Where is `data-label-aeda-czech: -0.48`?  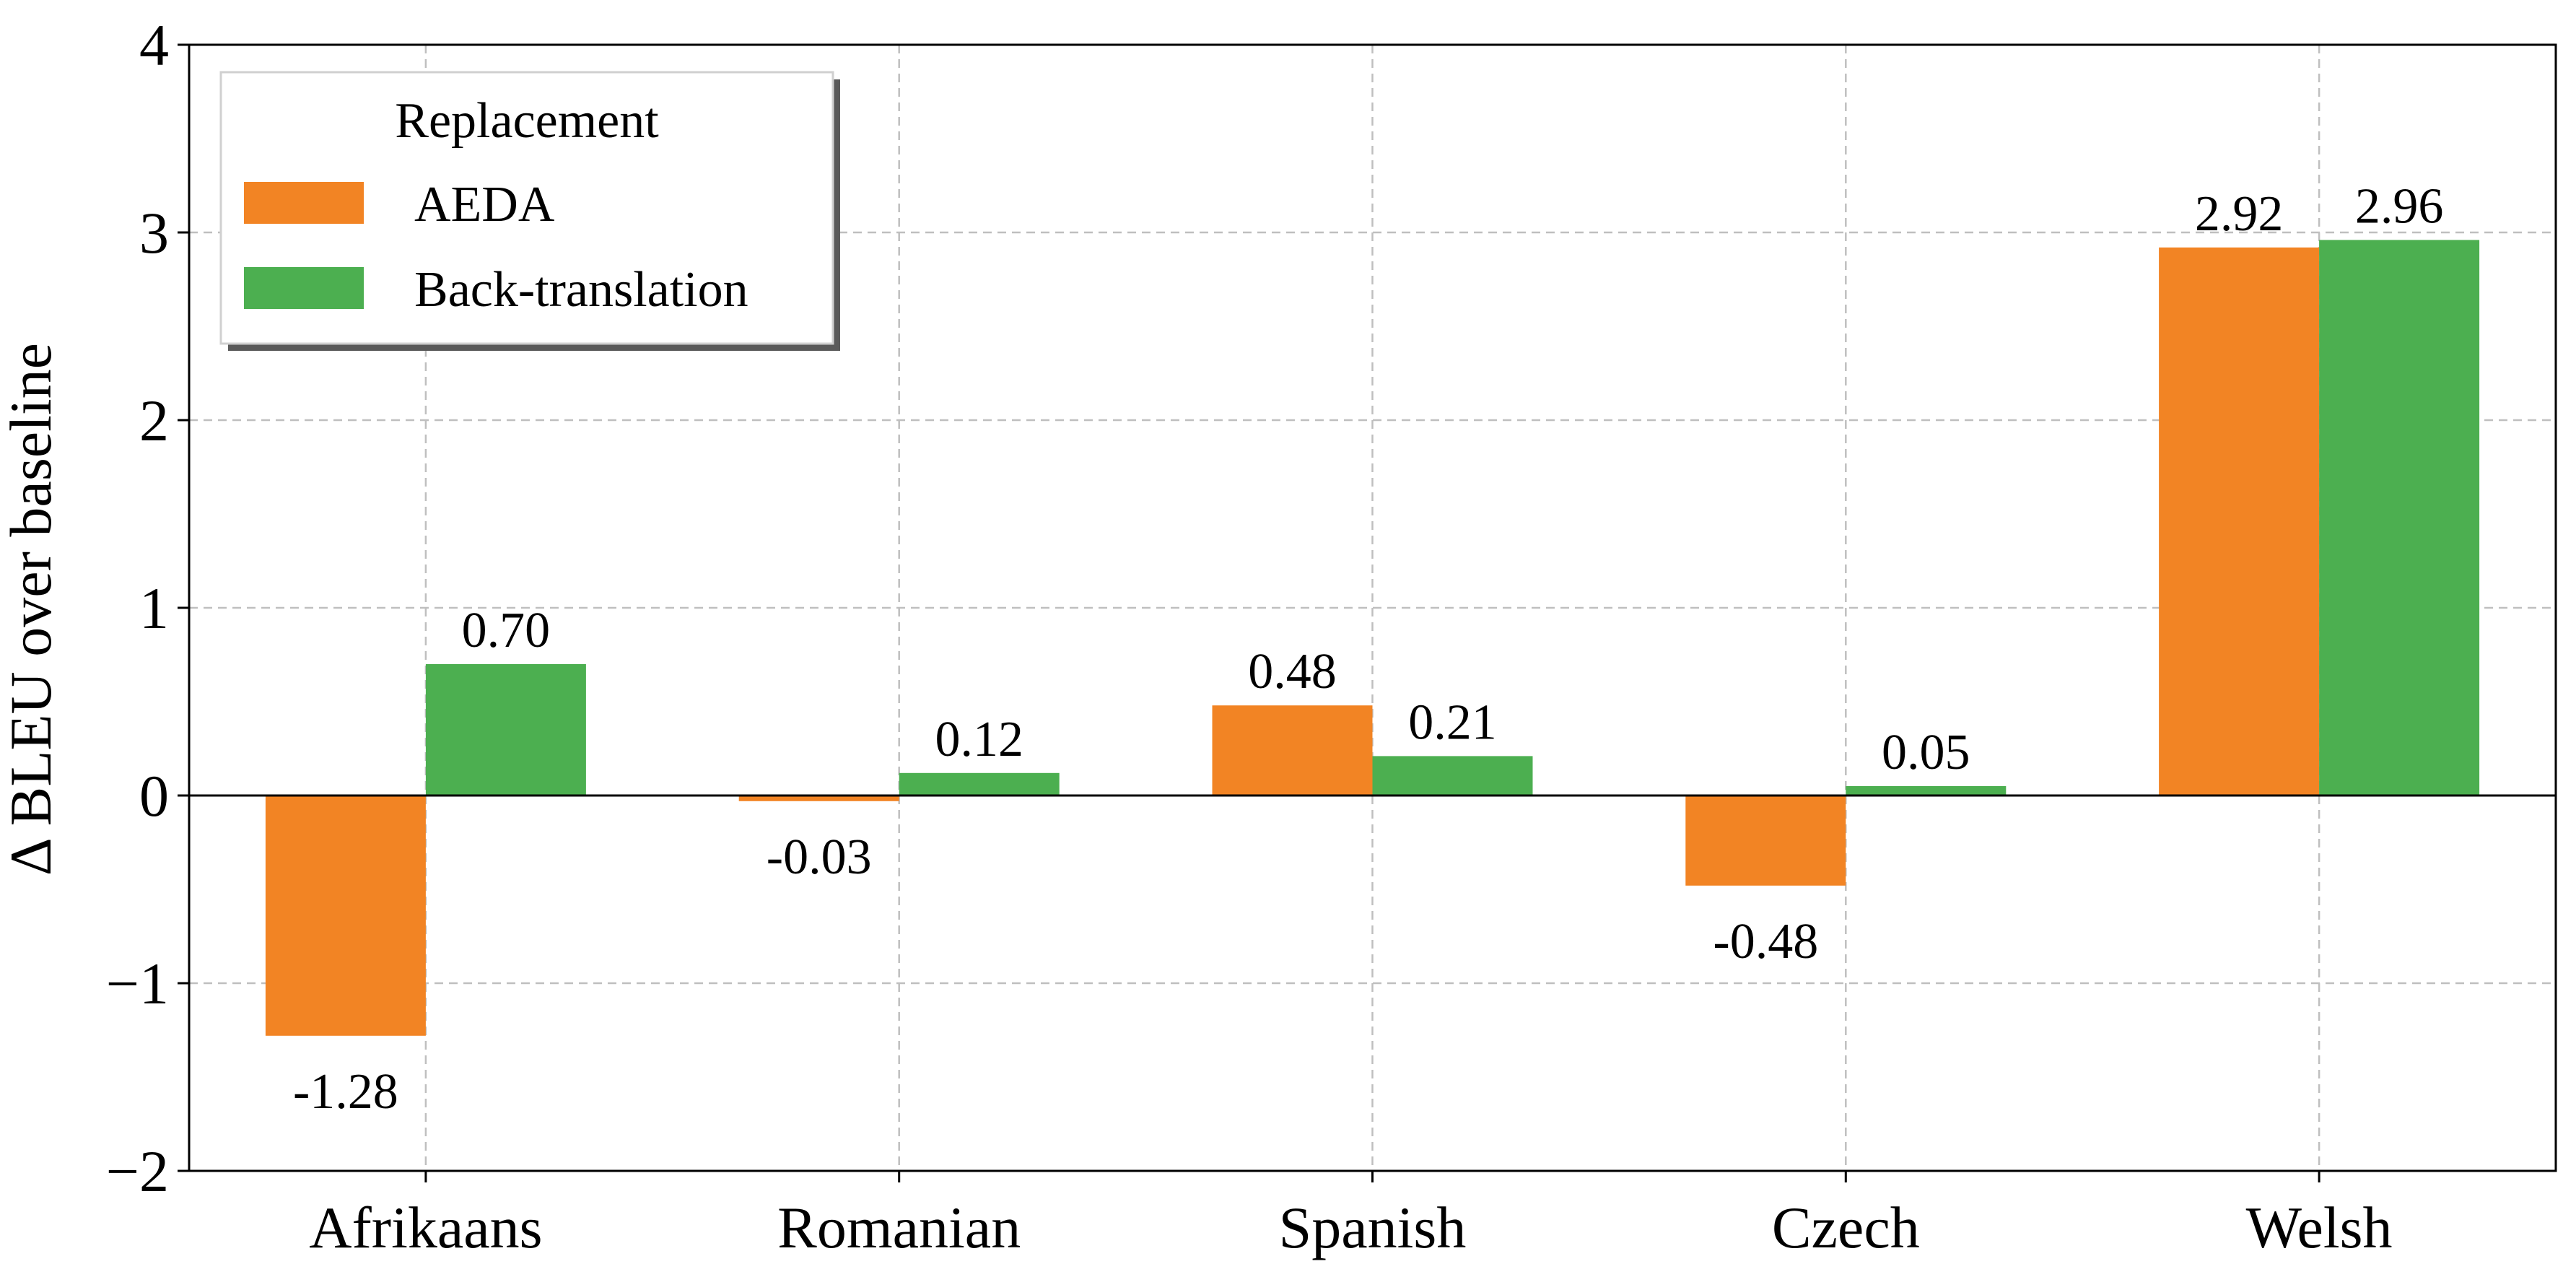
data-label-aeda-czech: -0.48 is located at coordinates (1765, 941).